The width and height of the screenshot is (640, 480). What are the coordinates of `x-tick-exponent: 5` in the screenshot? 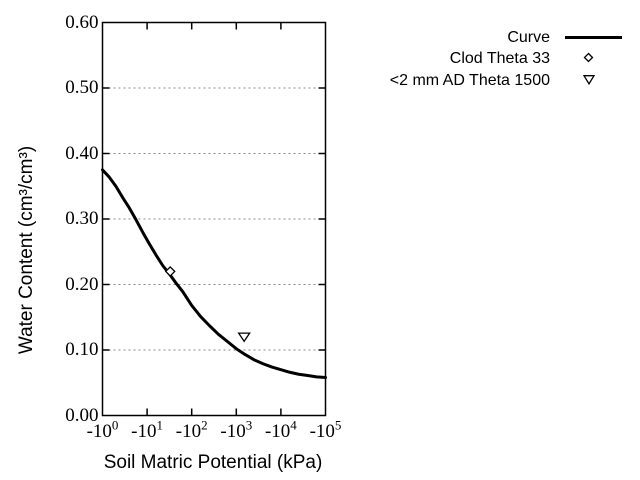 It's located at (338, 425).